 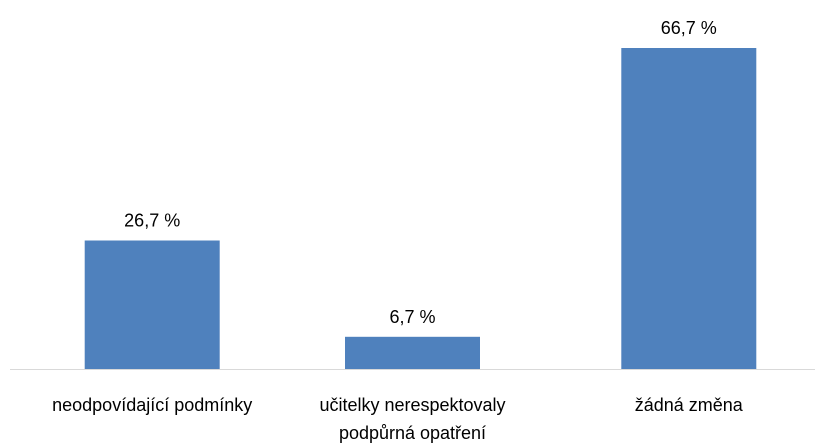 I want to click on category-label-0: neodpovídající podmínky, so click(x=152, y=405).